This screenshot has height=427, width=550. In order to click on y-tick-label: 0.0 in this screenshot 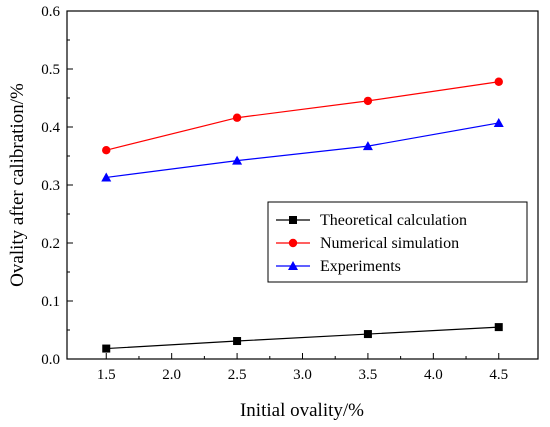, I will do `click(50, 360)`.